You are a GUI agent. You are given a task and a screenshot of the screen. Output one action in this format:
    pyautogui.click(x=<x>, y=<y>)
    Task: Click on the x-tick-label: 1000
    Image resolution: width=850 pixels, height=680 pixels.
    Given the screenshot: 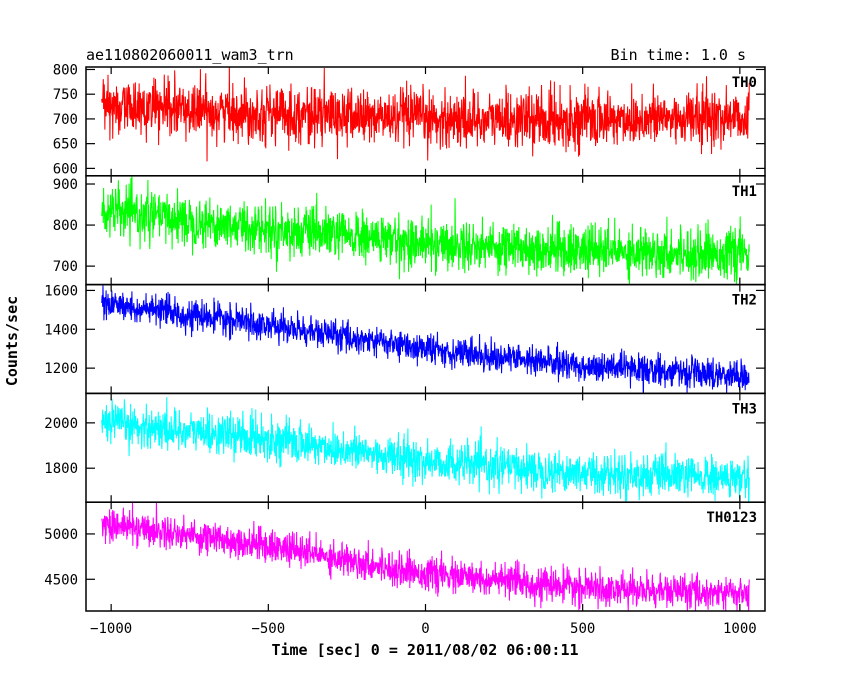 What is the action you would take?
    pyautogui.click(x=740, y=629)
    